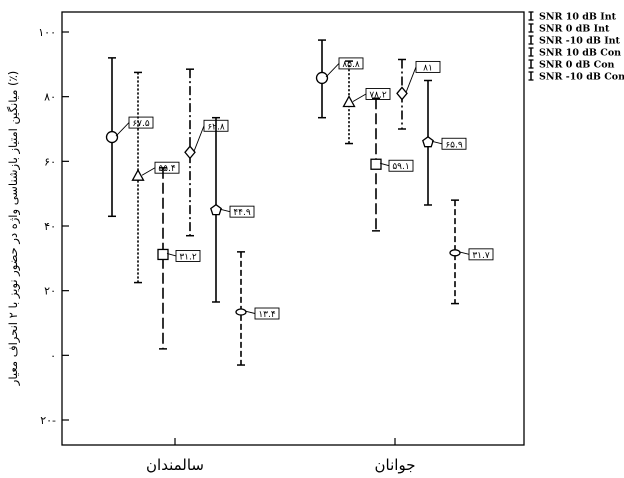 This screenshot has width=624, height=478. Describe the element at coordinates (167, 169) in the screenshot. I see `data-label-1-0: ۵۵.۴` at that location.